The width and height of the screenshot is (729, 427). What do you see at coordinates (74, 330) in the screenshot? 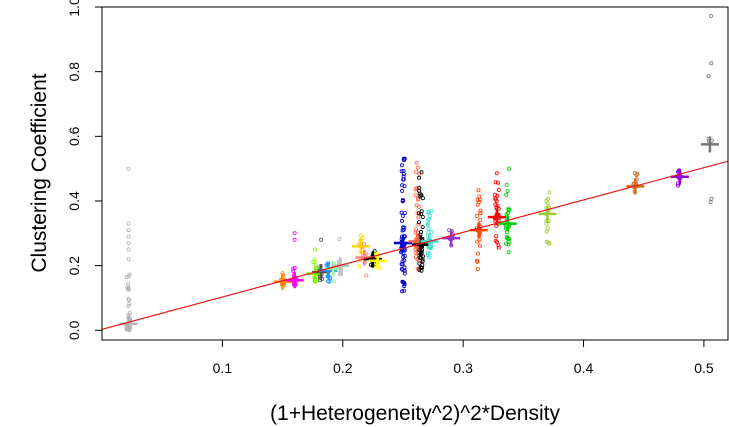
I see `y-tick-label: 0.0` at bounding box center [74, 330].